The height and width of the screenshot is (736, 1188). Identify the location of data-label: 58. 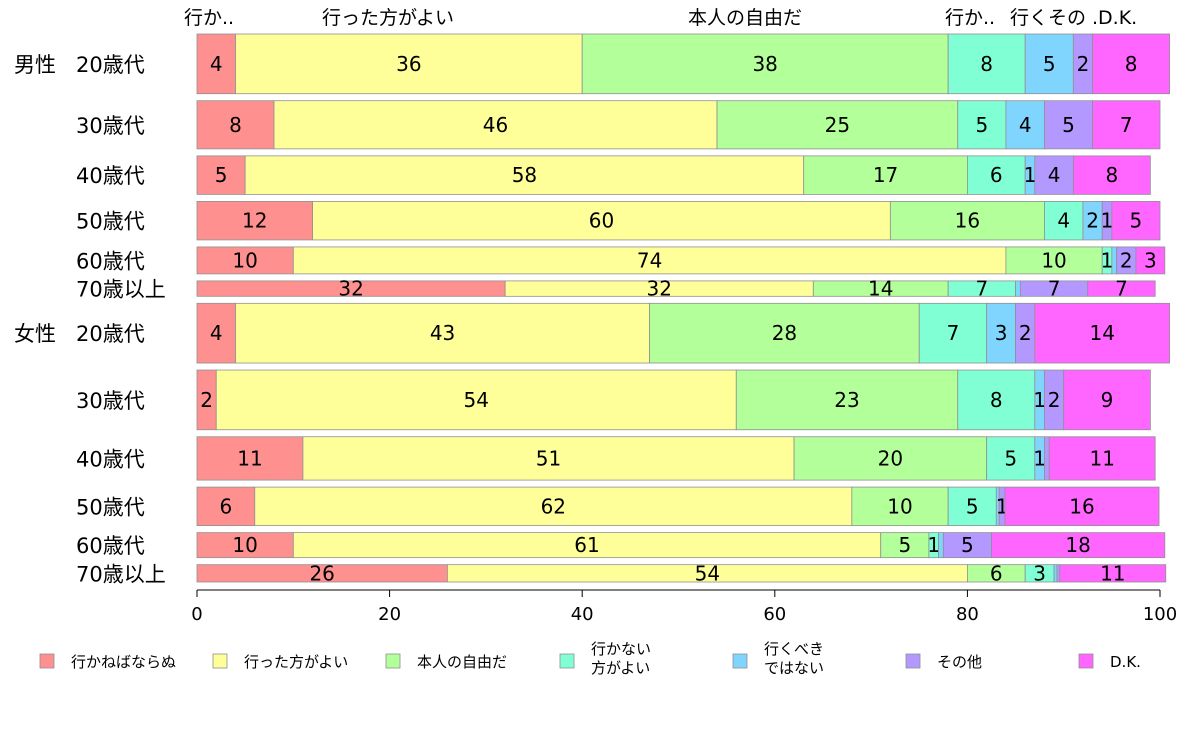
(524, 175).